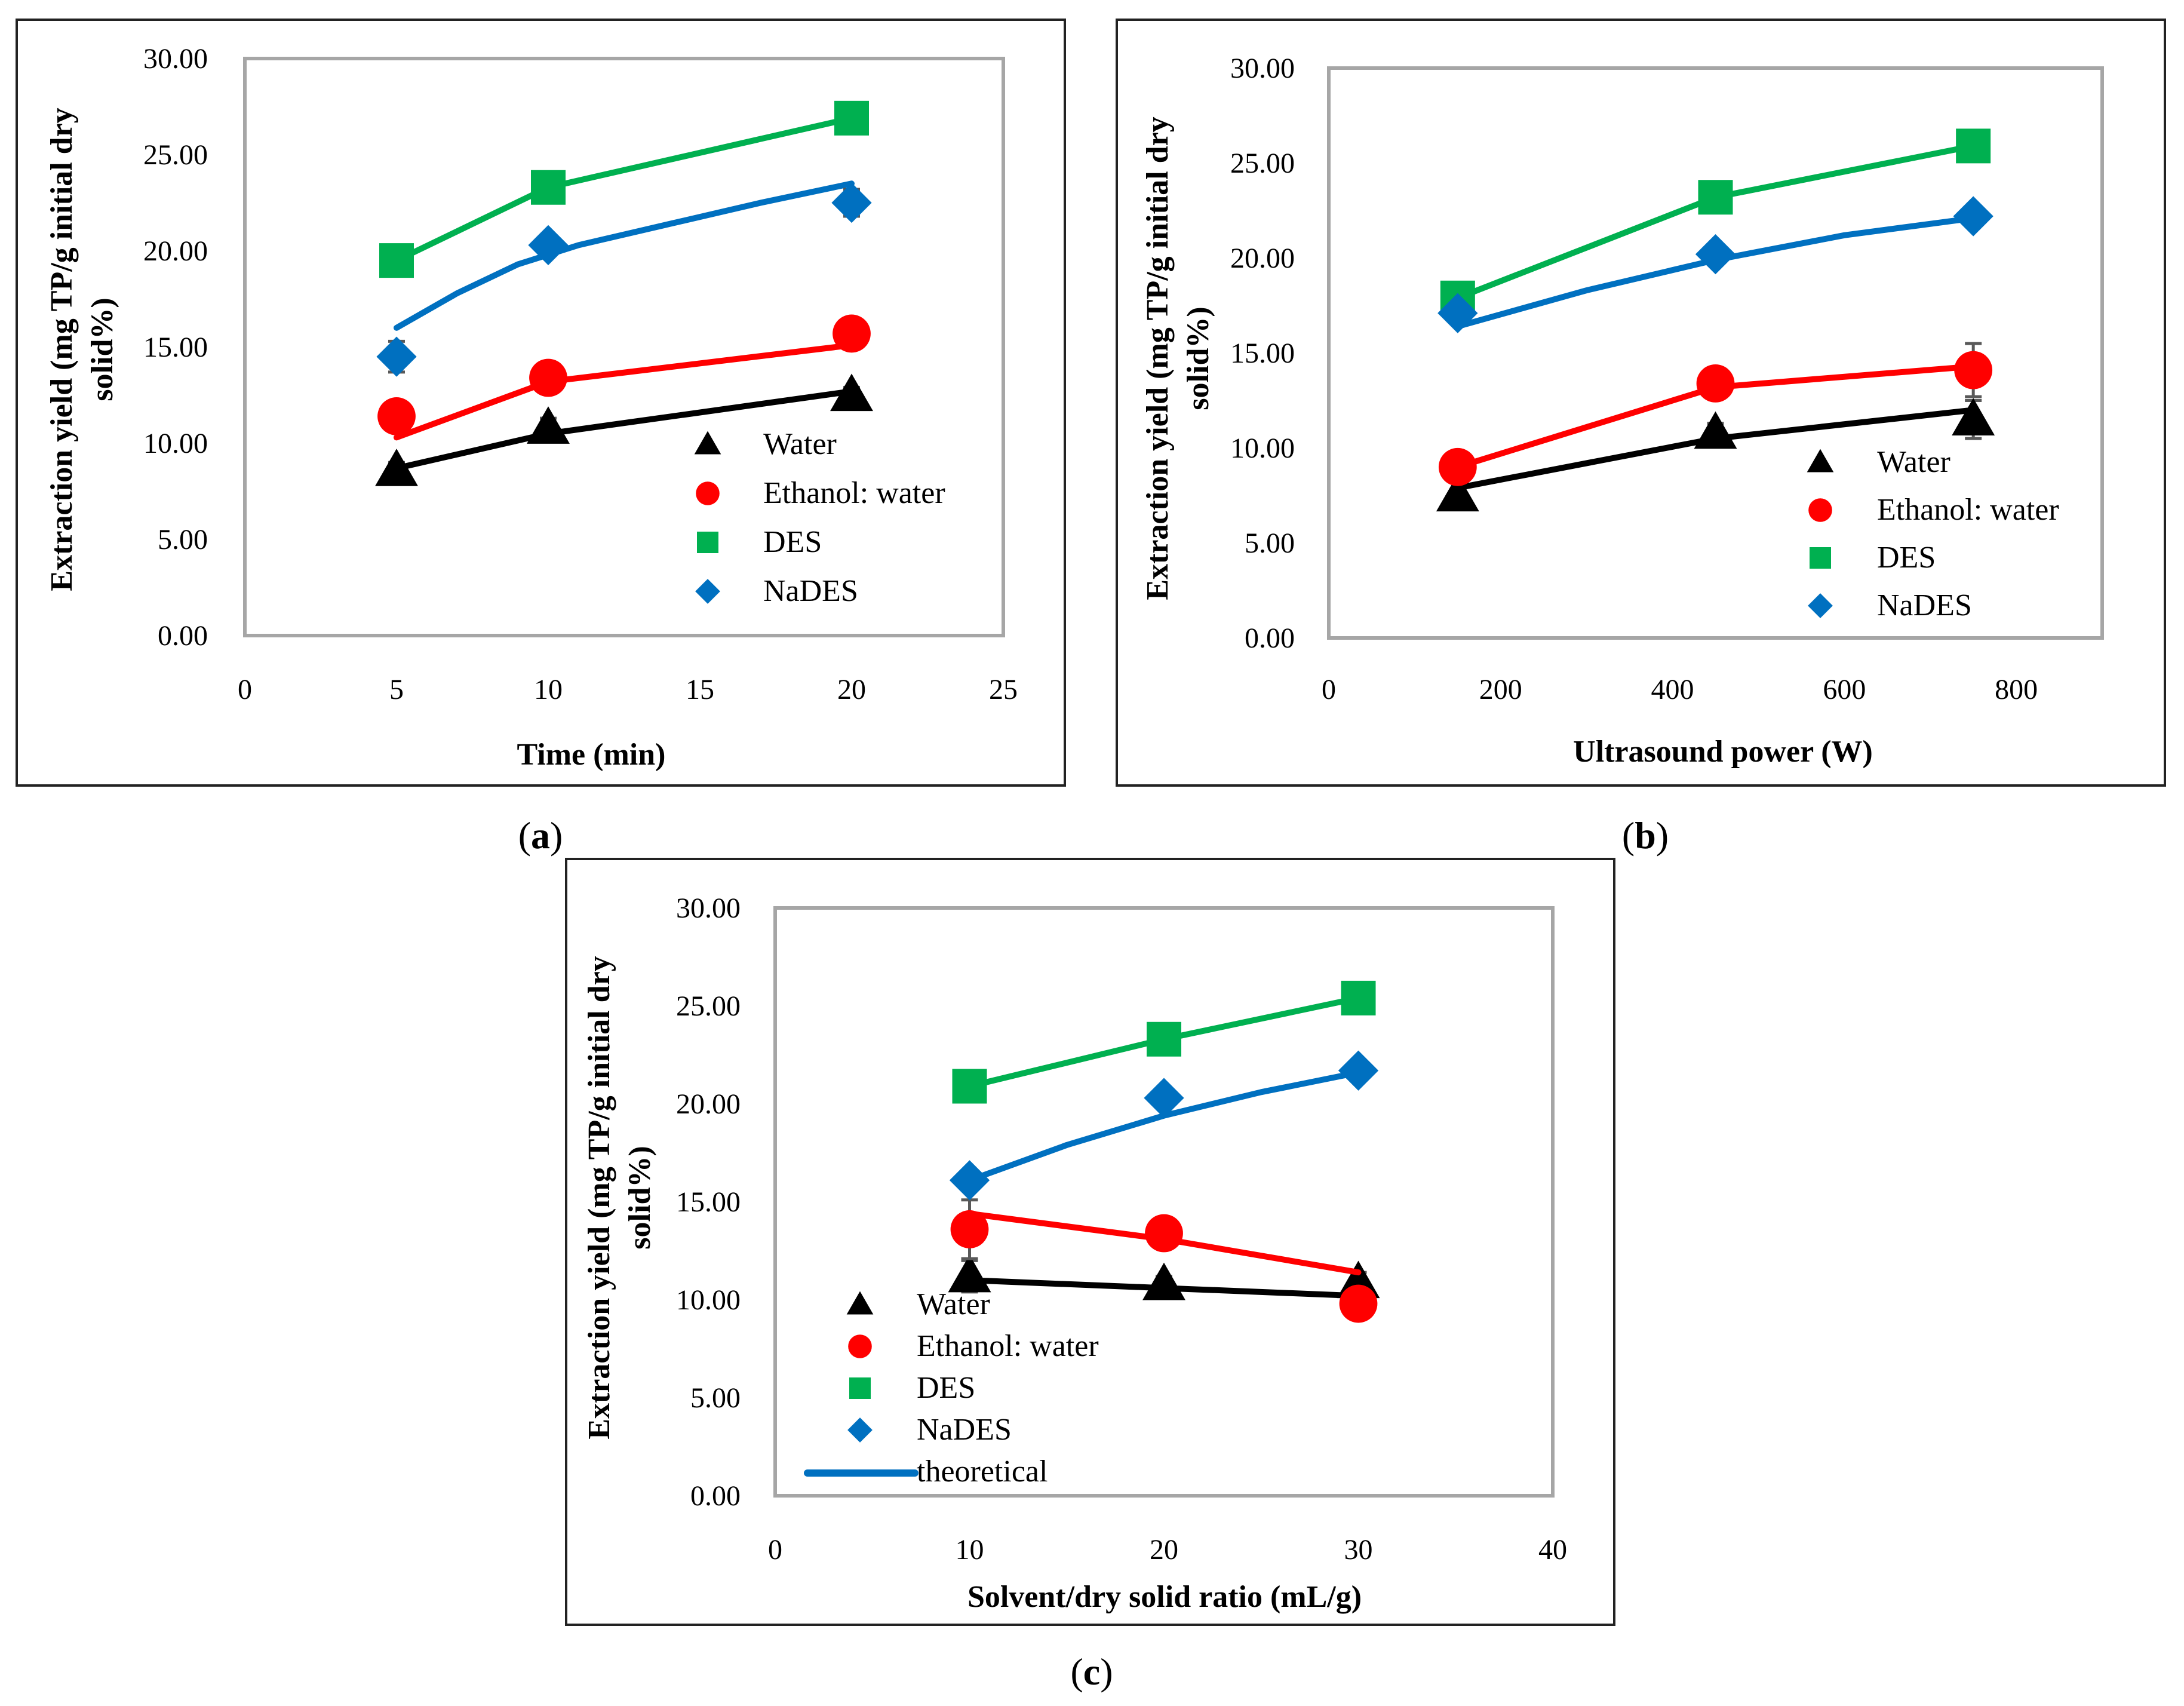 This screenshot has width=2184, height=1706. Describe the element at coordinates (1672, 689) in the screenshot. I see `x-tick-label: 400` at that location.